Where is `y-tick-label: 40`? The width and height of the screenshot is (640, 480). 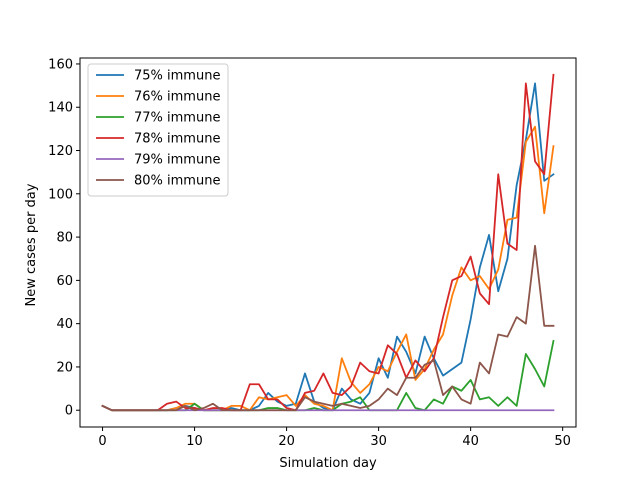
y-tick-label: 40 is located at coordinates (64, 324).